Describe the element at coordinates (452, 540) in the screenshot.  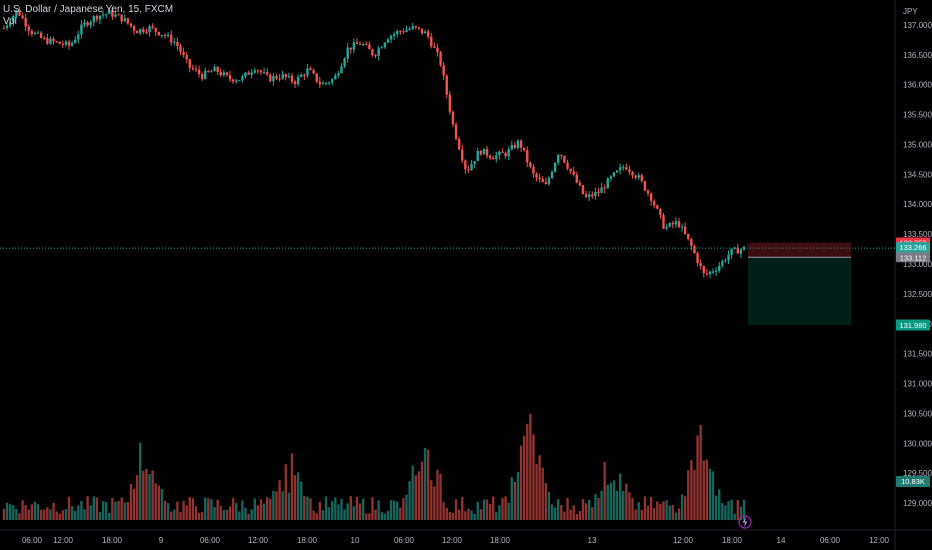
I see `time-tick-9: 12:00` at that location.